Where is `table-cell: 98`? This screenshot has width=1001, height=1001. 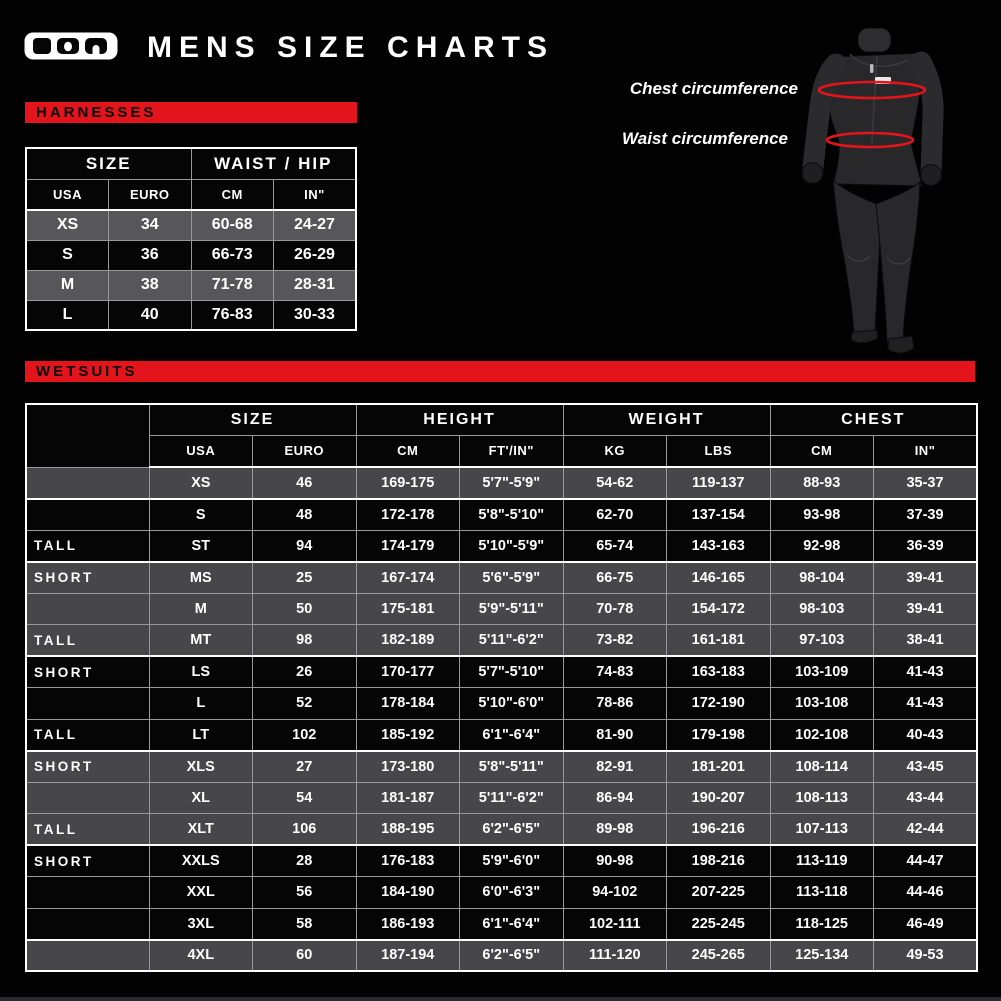
table-cell: 98 is located at coordinates (304, 640).